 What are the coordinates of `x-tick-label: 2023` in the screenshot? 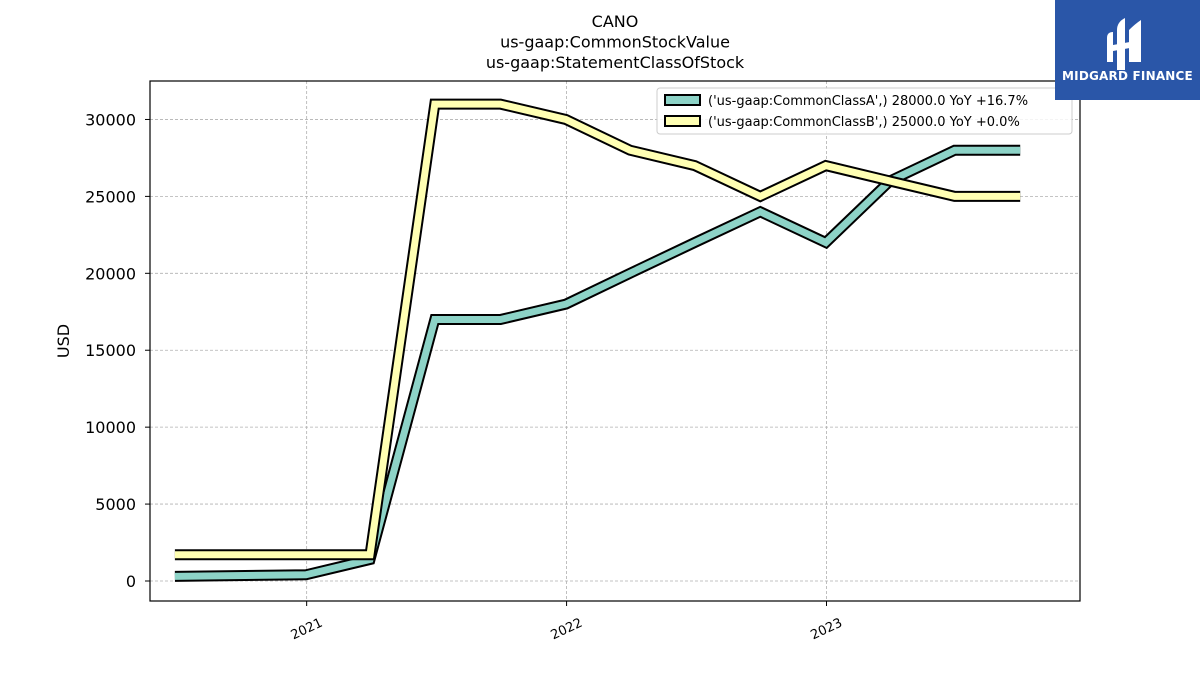 It's located at (827, 630).